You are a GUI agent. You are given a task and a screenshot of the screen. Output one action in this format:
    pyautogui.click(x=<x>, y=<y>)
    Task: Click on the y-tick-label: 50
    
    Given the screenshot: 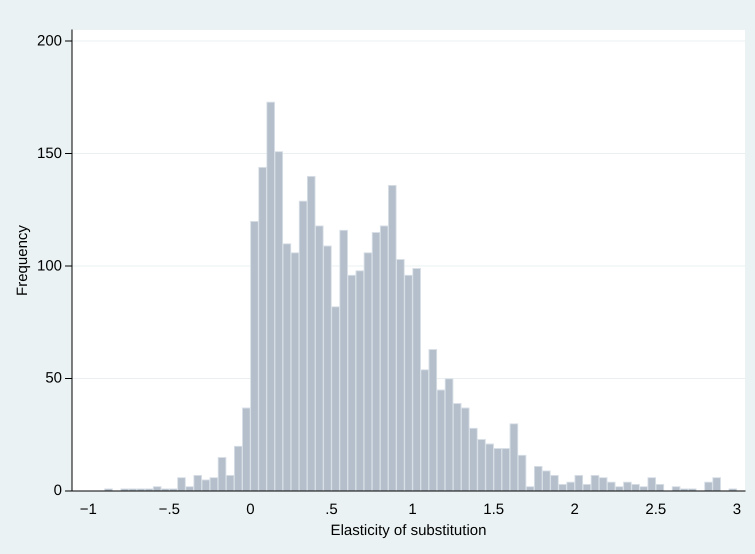 What is the action you would take?
    pyautogui.click(x=53, y=378)
    